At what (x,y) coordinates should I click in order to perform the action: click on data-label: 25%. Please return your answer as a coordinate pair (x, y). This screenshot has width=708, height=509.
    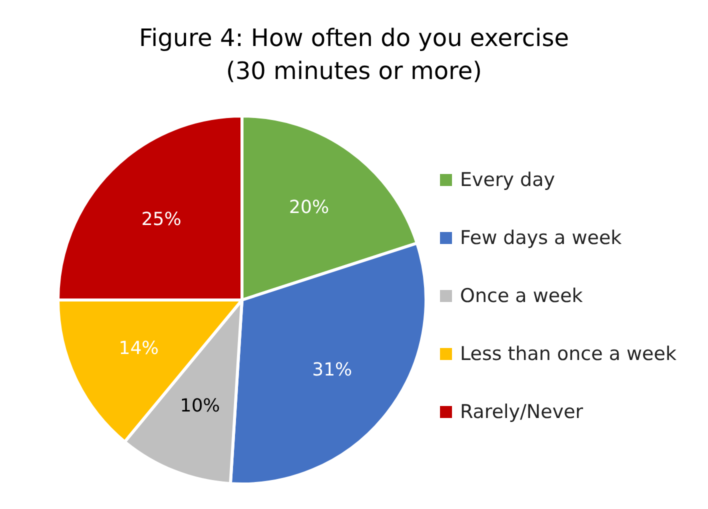
    Looking at the image, I should click on (161, 219).